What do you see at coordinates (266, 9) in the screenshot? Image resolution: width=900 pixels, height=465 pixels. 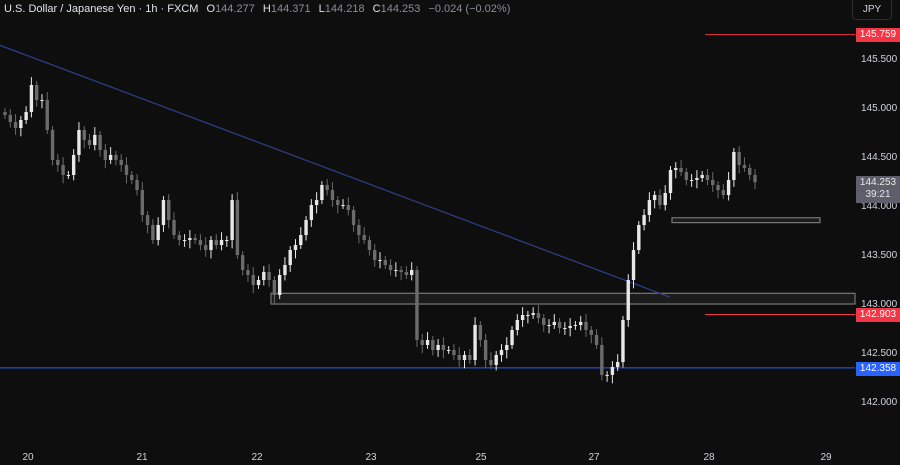 I see `high-label: H` at bounding box center [266, 9].